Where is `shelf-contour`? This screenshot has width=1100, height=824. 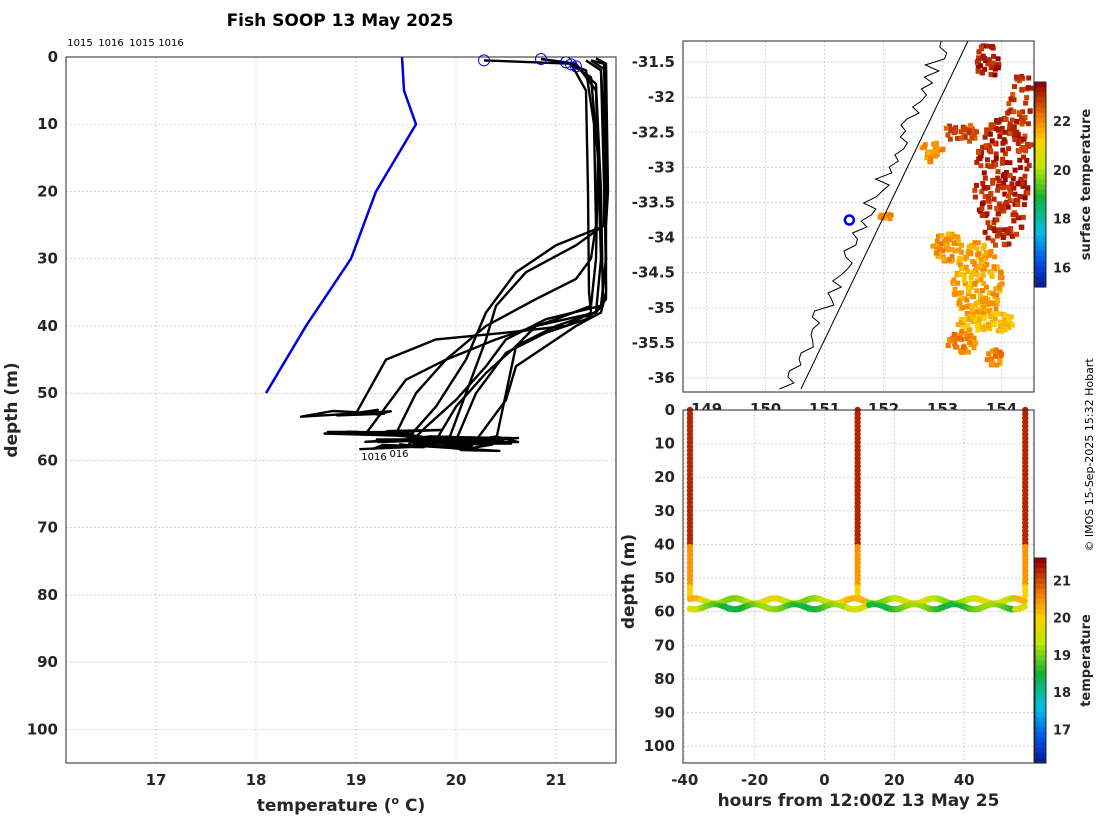 shelf-contour is located at coordinates (884, 215).